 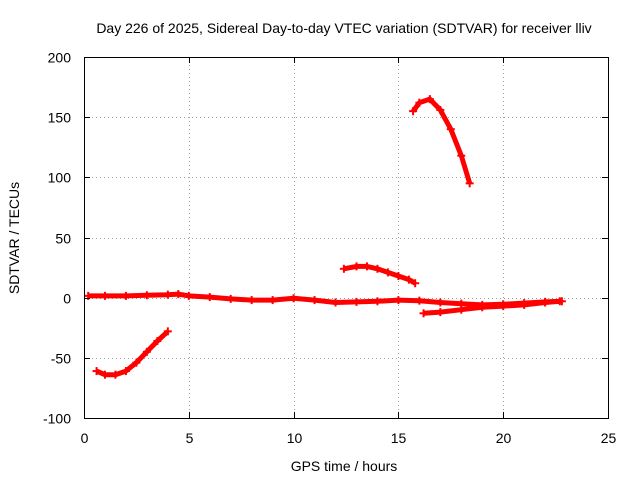 What do you see at coordinates (60, 178) in the screenshot?
I see `y-tick-label: 100` at bounding box center [60, 178].